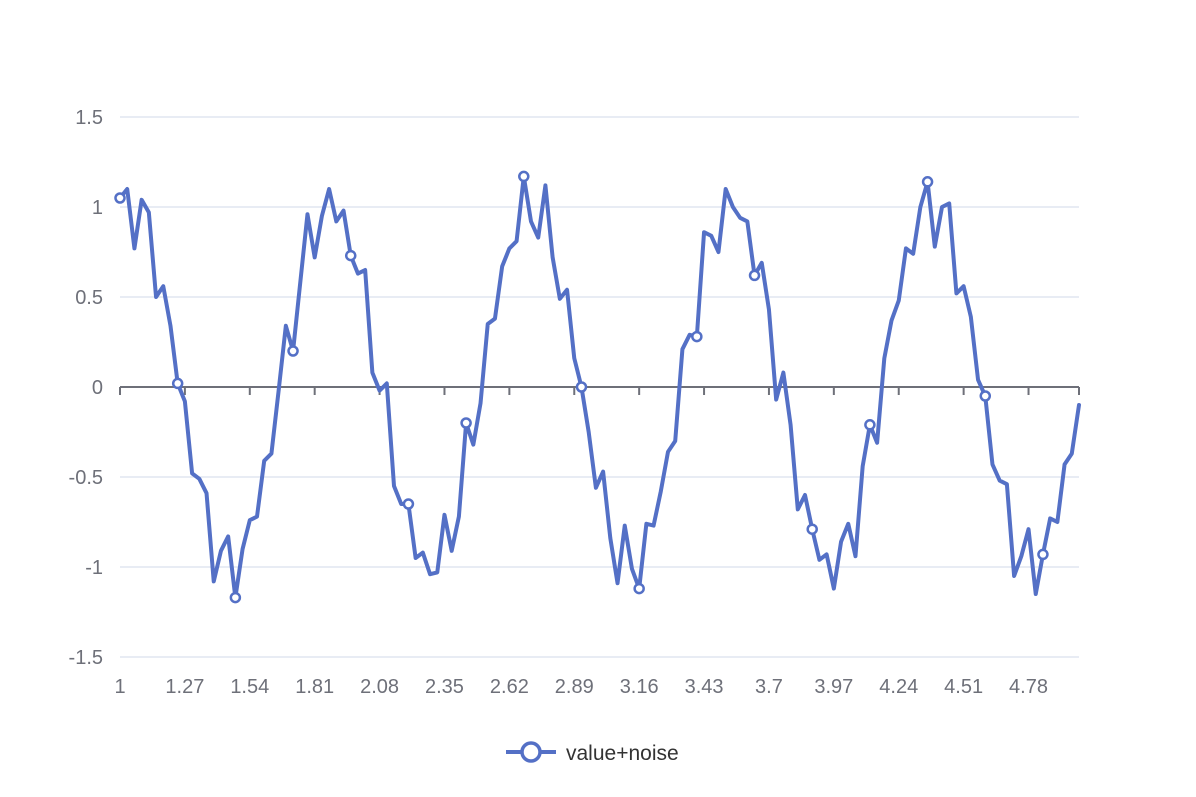 Image resolution: width=1196 pixels, height=797 pixels. Describe the element at coordinates (97, 208) in the screenshot. I see `y-tick-label: 1` at that location.